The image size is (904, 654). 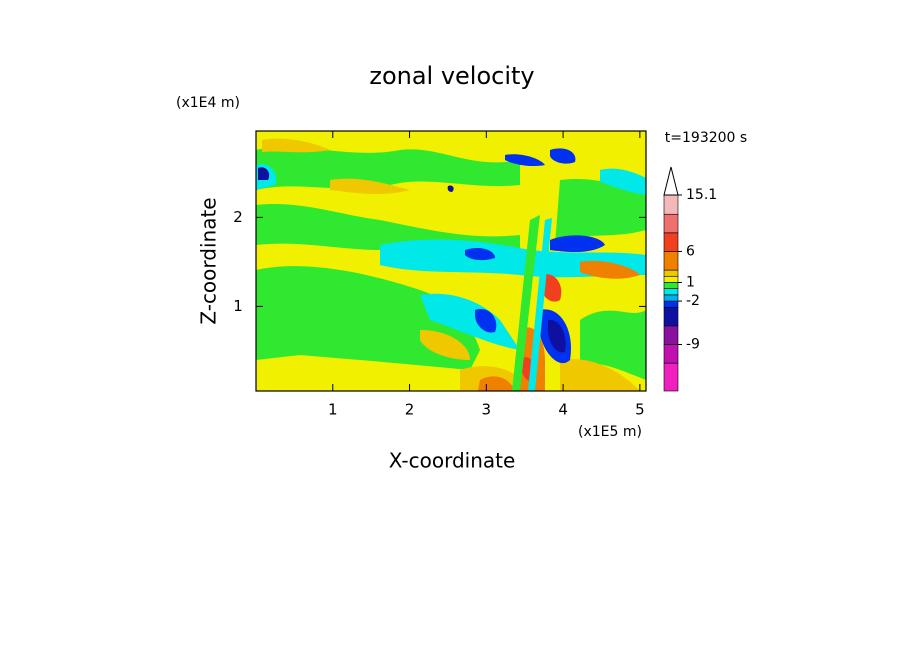 What do you see at coordinates (690, 282) in the screenshot?
I see `colorbar-tick-label: 1` at bounding box center [690, 282].